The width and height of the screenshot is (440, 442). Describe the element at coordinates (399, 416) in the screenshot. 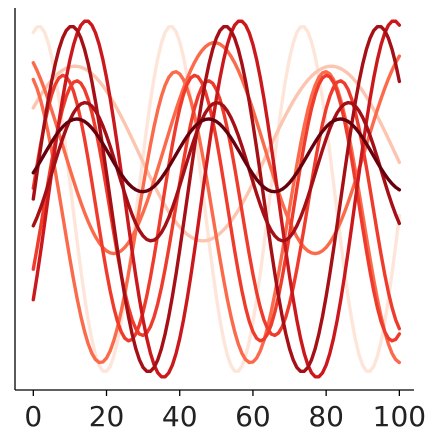

I see `x-tick-label: 100` at that location.